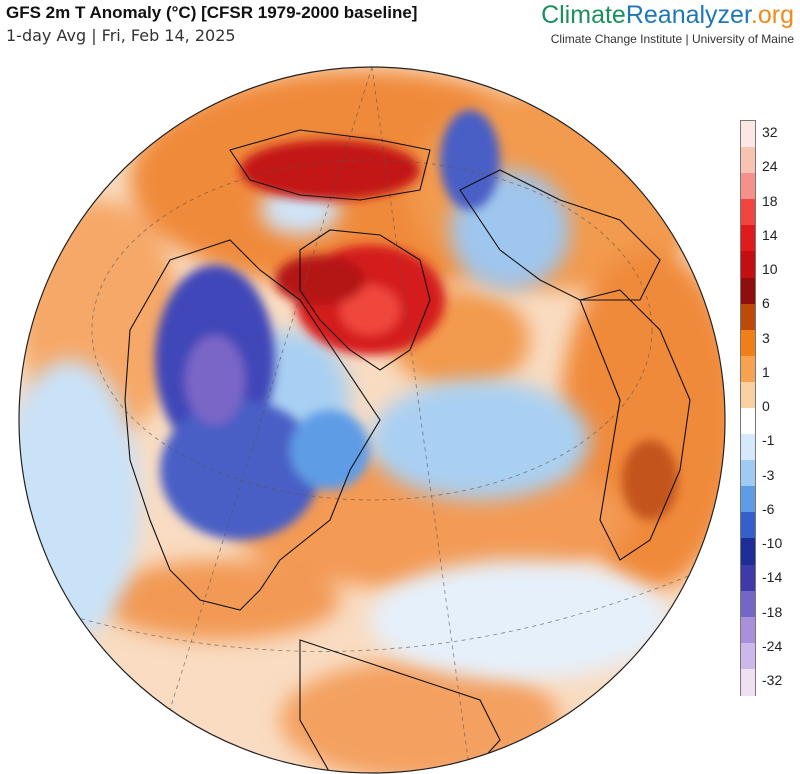 This screenshot has height=774, width=800. Describe the element at coordinates (320, 280) in the screenshot. I see `anomaly-hot-baffin` at that location.